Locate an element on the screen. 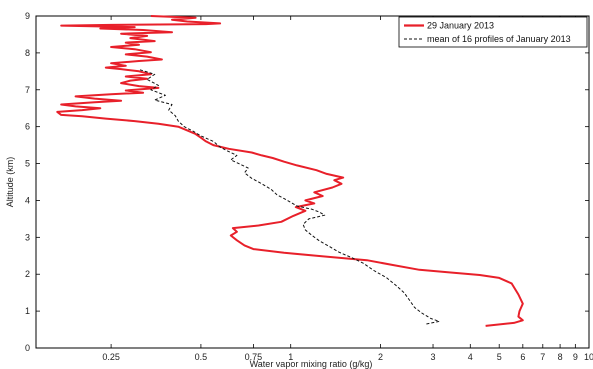 Image resolution: width=593 pixels, height=369 pixels. y-tick-label: 4 is located at coordinates (27, 200).